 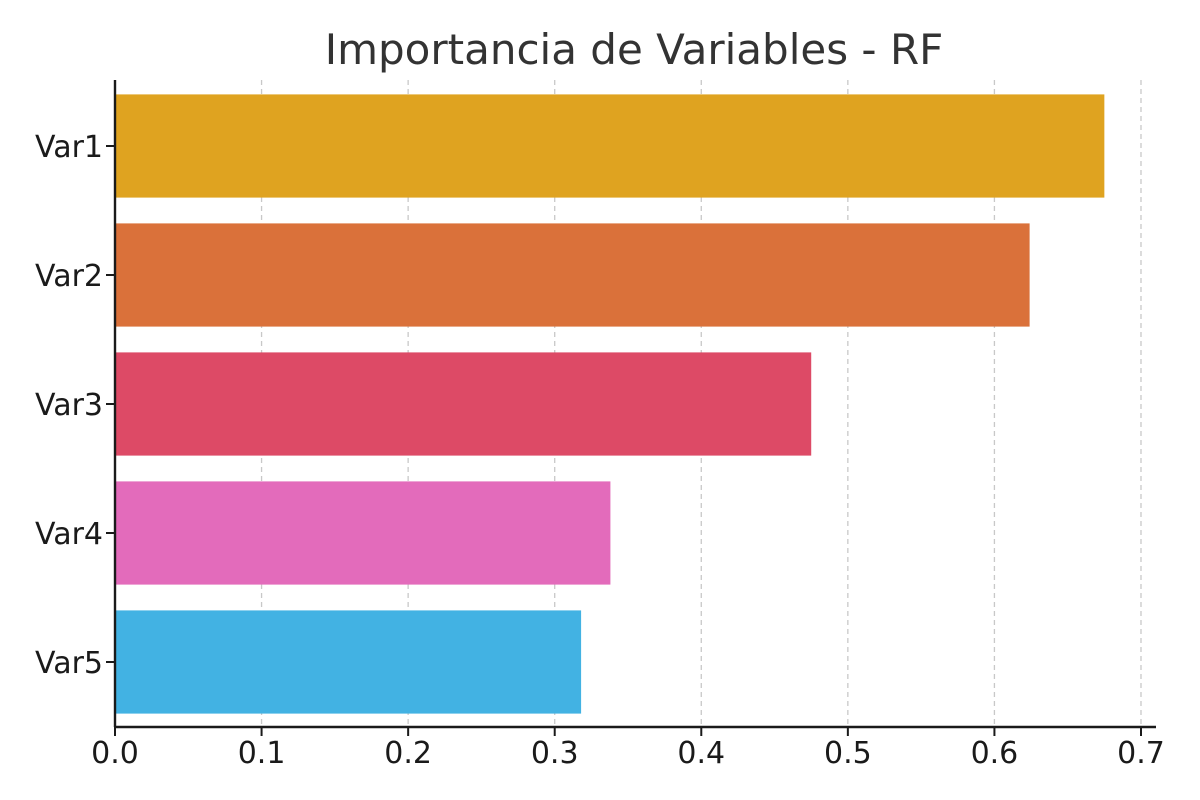 I want to click on bar-var2, so click(x=572, y=275).